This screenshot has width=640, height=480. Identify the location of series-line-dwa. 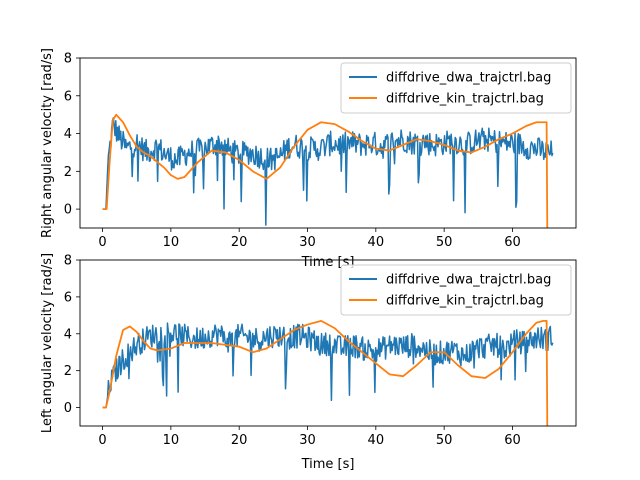
(328, 365).